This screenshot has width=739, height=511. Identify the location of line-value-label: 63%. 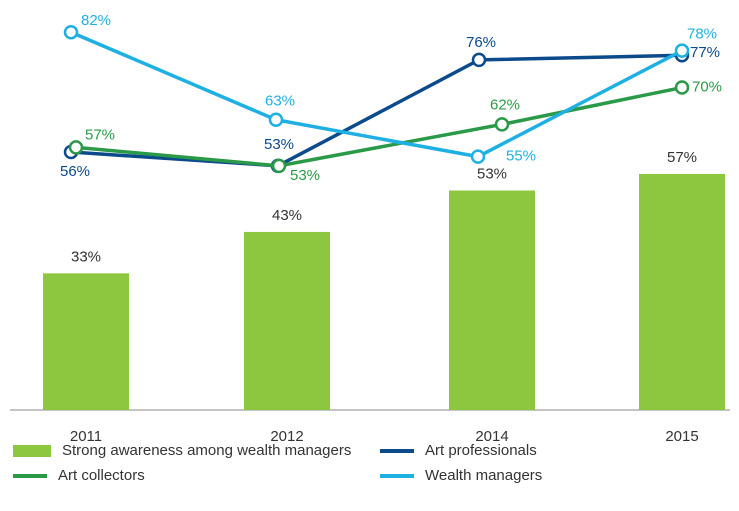
(280, 101).